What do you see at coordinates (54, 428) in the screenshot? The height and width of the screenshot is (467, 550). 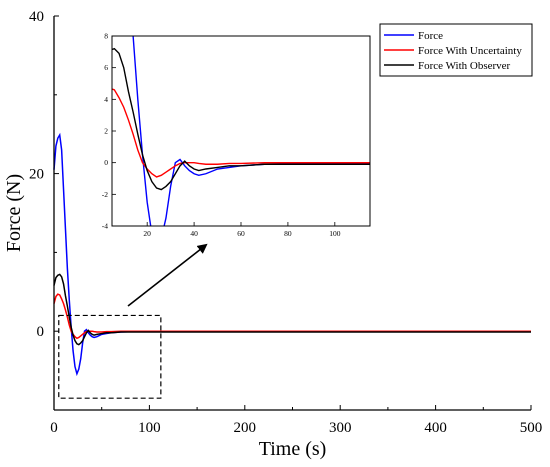 I see `x-tick-label: 0` at bounding box center [54, 428].